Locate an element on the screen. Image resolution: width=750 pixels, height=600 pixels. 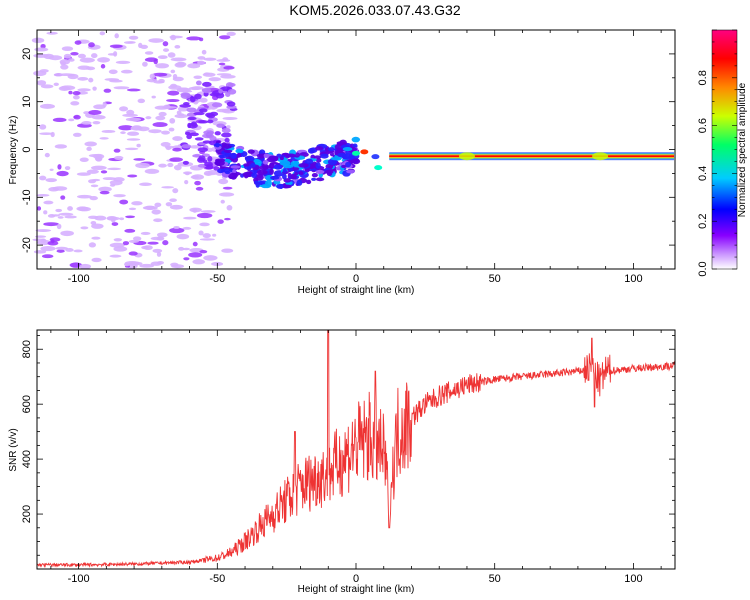
colorbar-ticks: 0.0 0.2 0.4 0.6 0.8 is located at coordinates (717, 153).